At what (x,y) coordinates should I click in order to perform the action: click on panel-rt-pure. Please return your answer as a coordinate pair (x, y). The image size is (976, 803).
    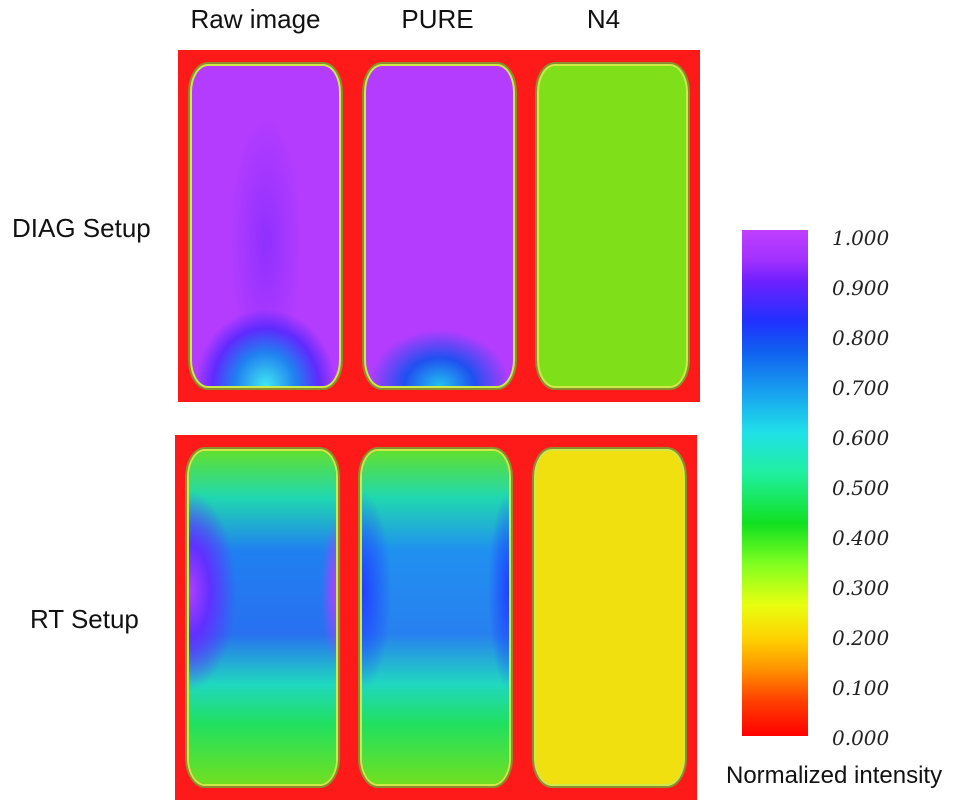
    Looking at the image, I should click on (435, 617).